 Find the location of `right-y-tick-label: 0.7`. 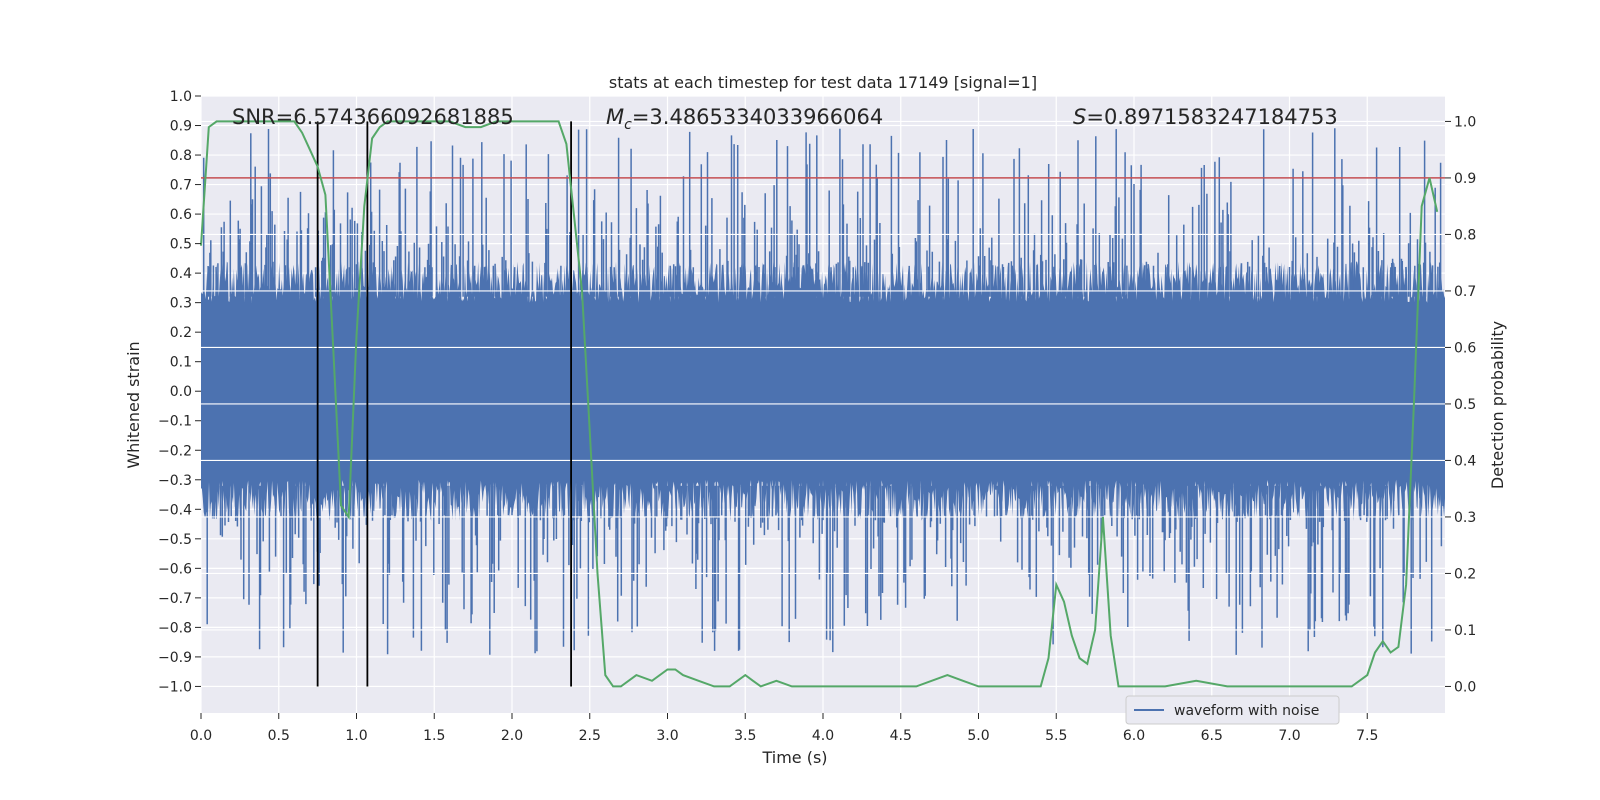

right-y-tick-label: 0.7 is located at coordinates (1465, 292).